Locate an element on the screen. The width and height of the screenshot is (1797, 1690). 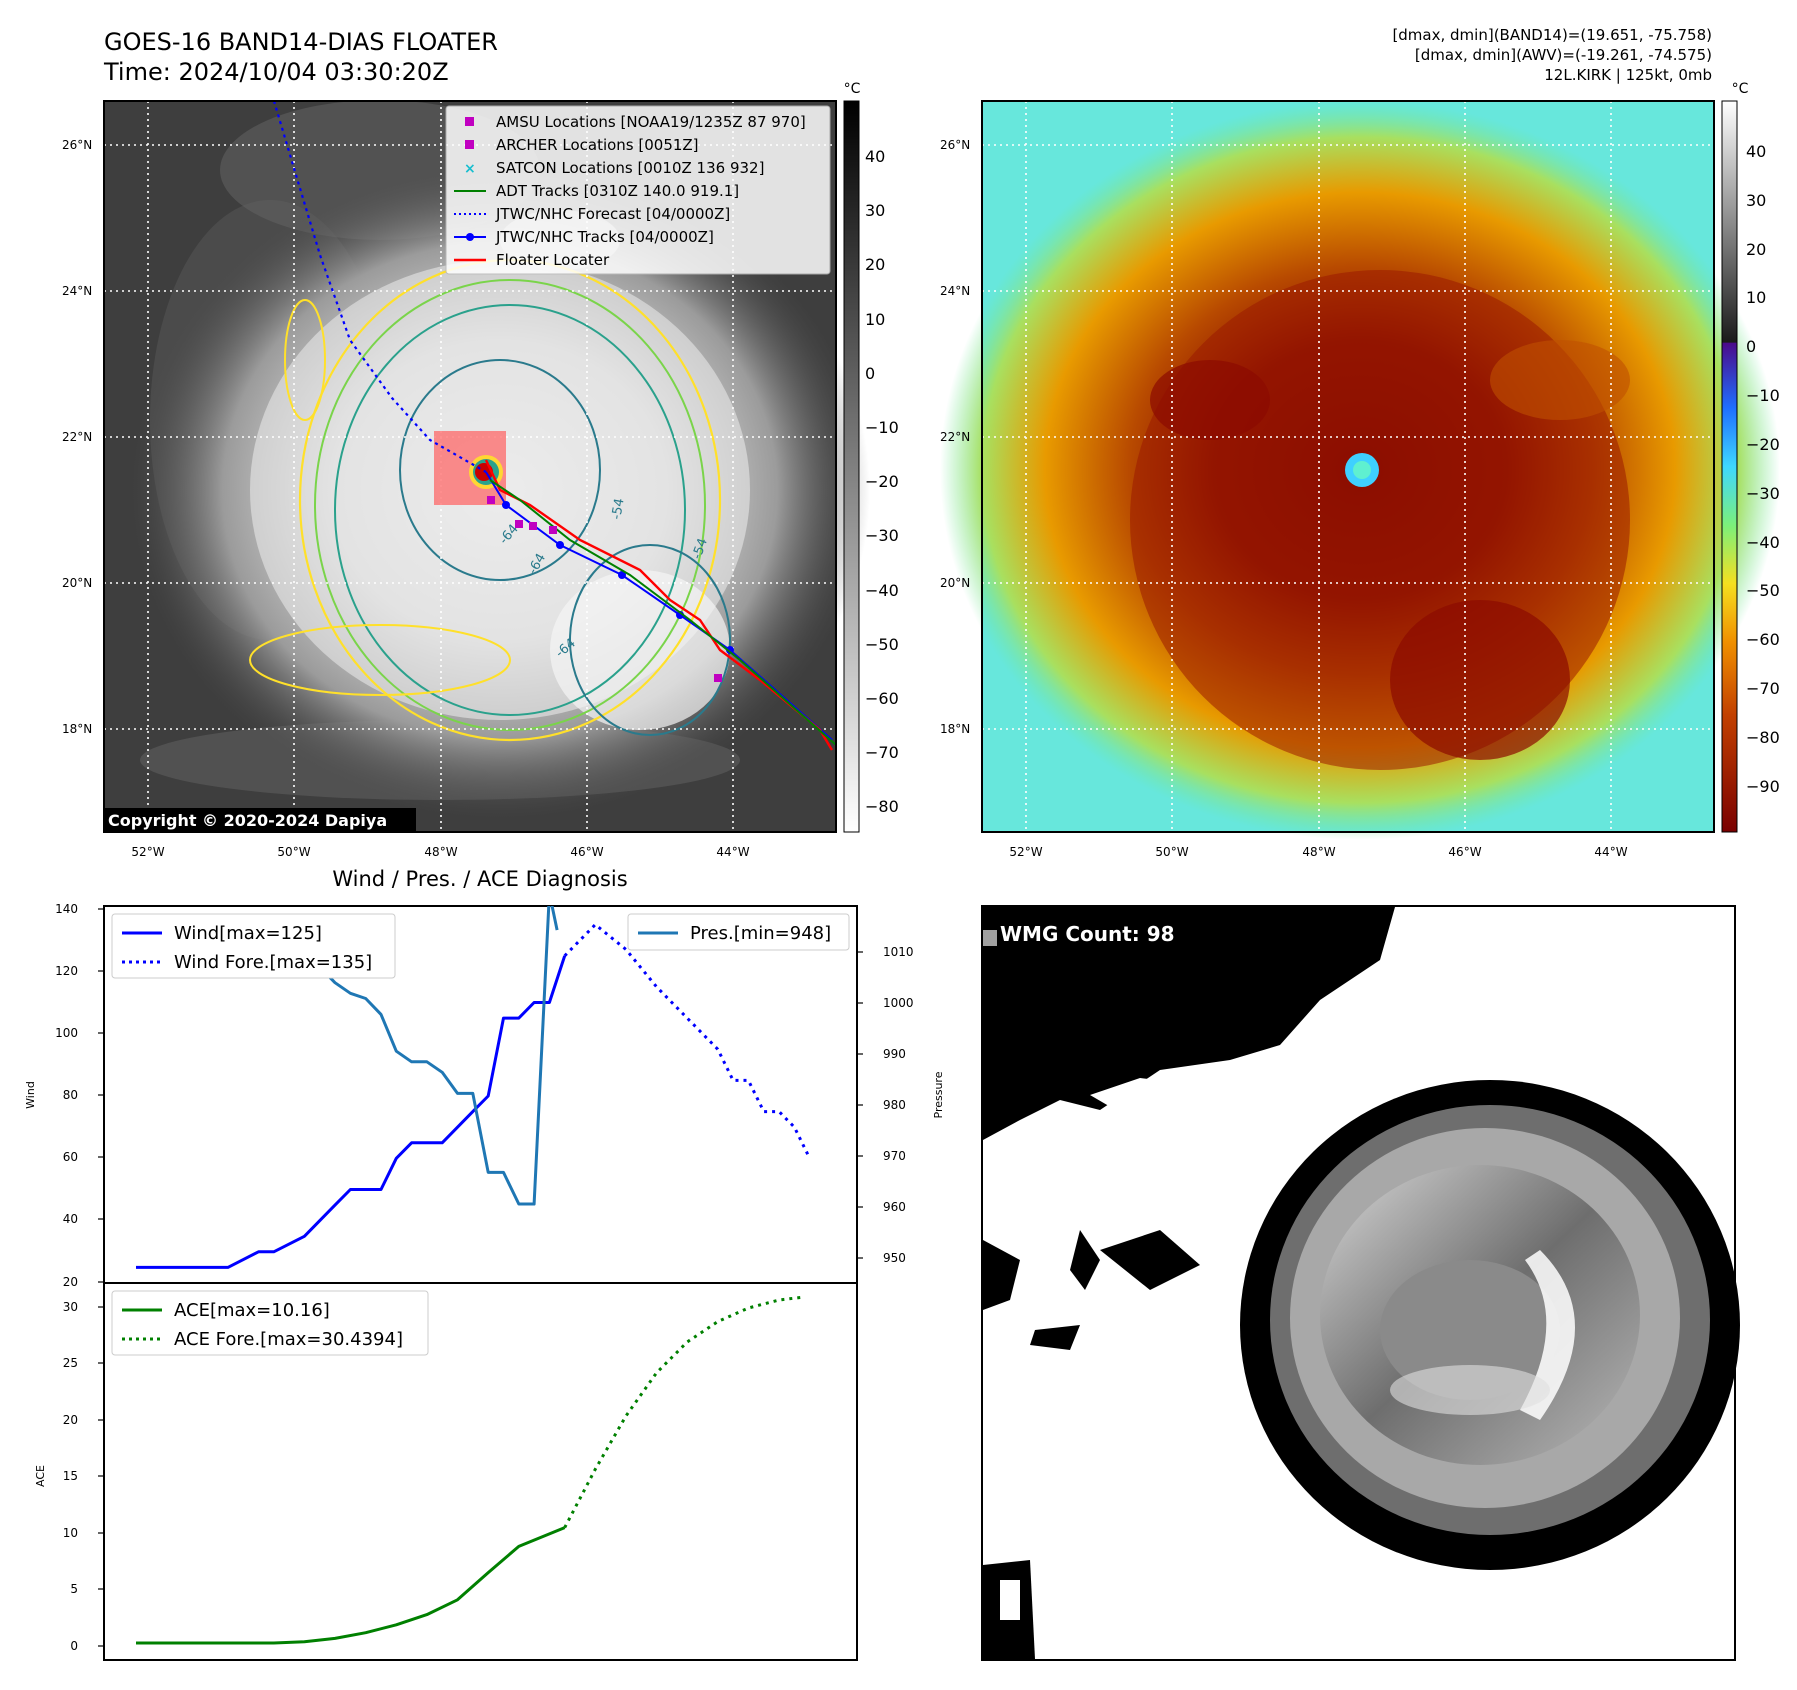
legend-satcon: SATCON Locations [0010Z 136 932] is located at coordinates (630, 168).